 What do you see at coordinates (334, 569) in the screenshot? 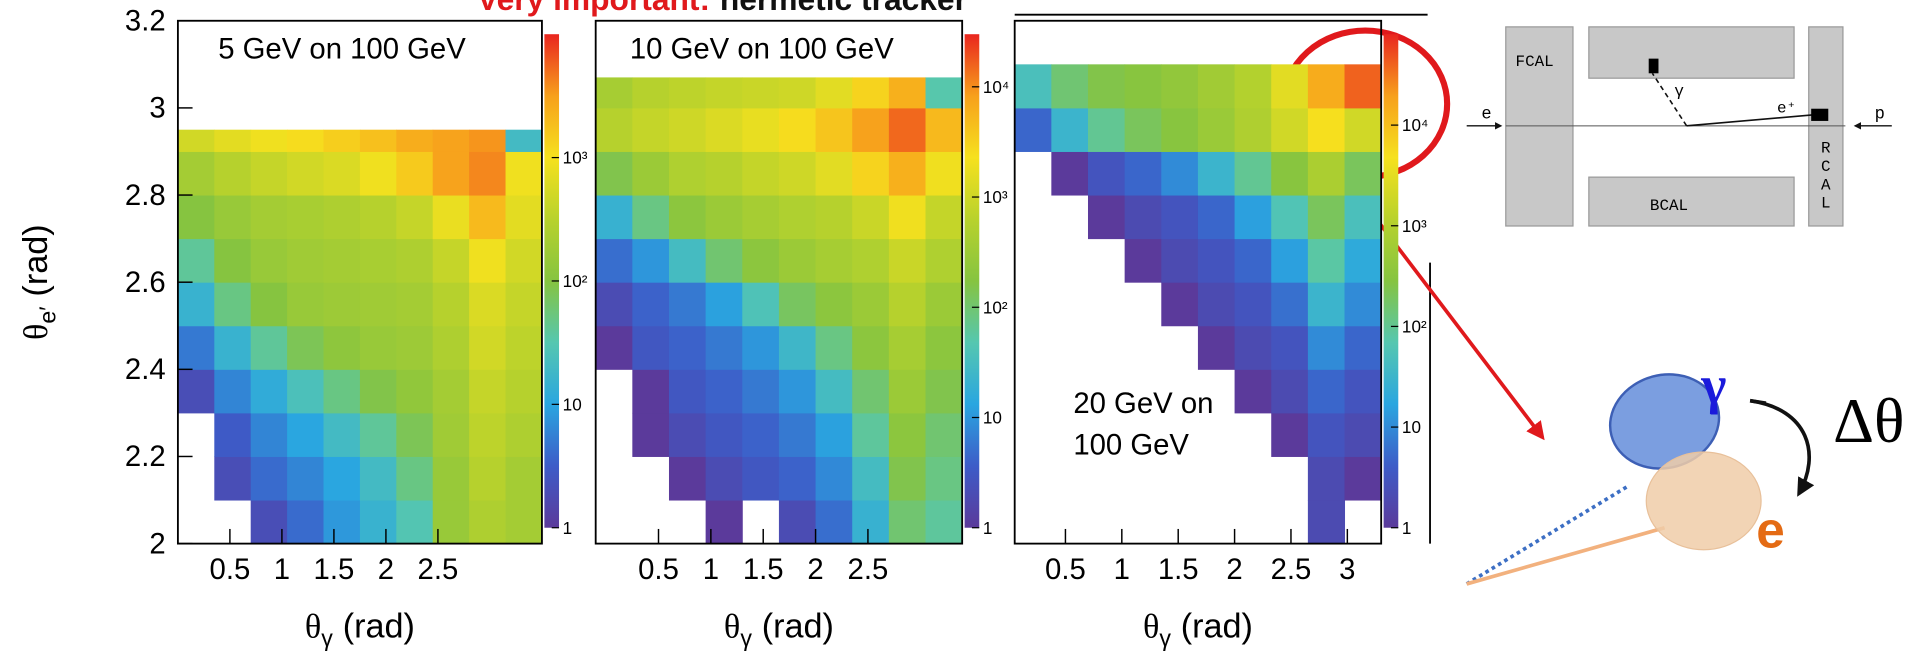
I see `x-tick-label: 1.5` at bounding box center [334, 569].